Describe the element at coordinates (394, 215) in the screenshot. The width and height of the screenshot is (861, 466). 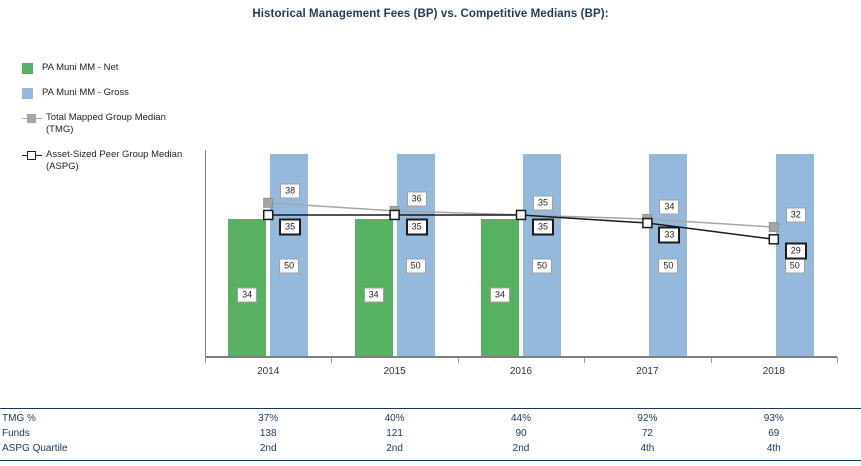
I see `aspg-marker-2015` at that location.